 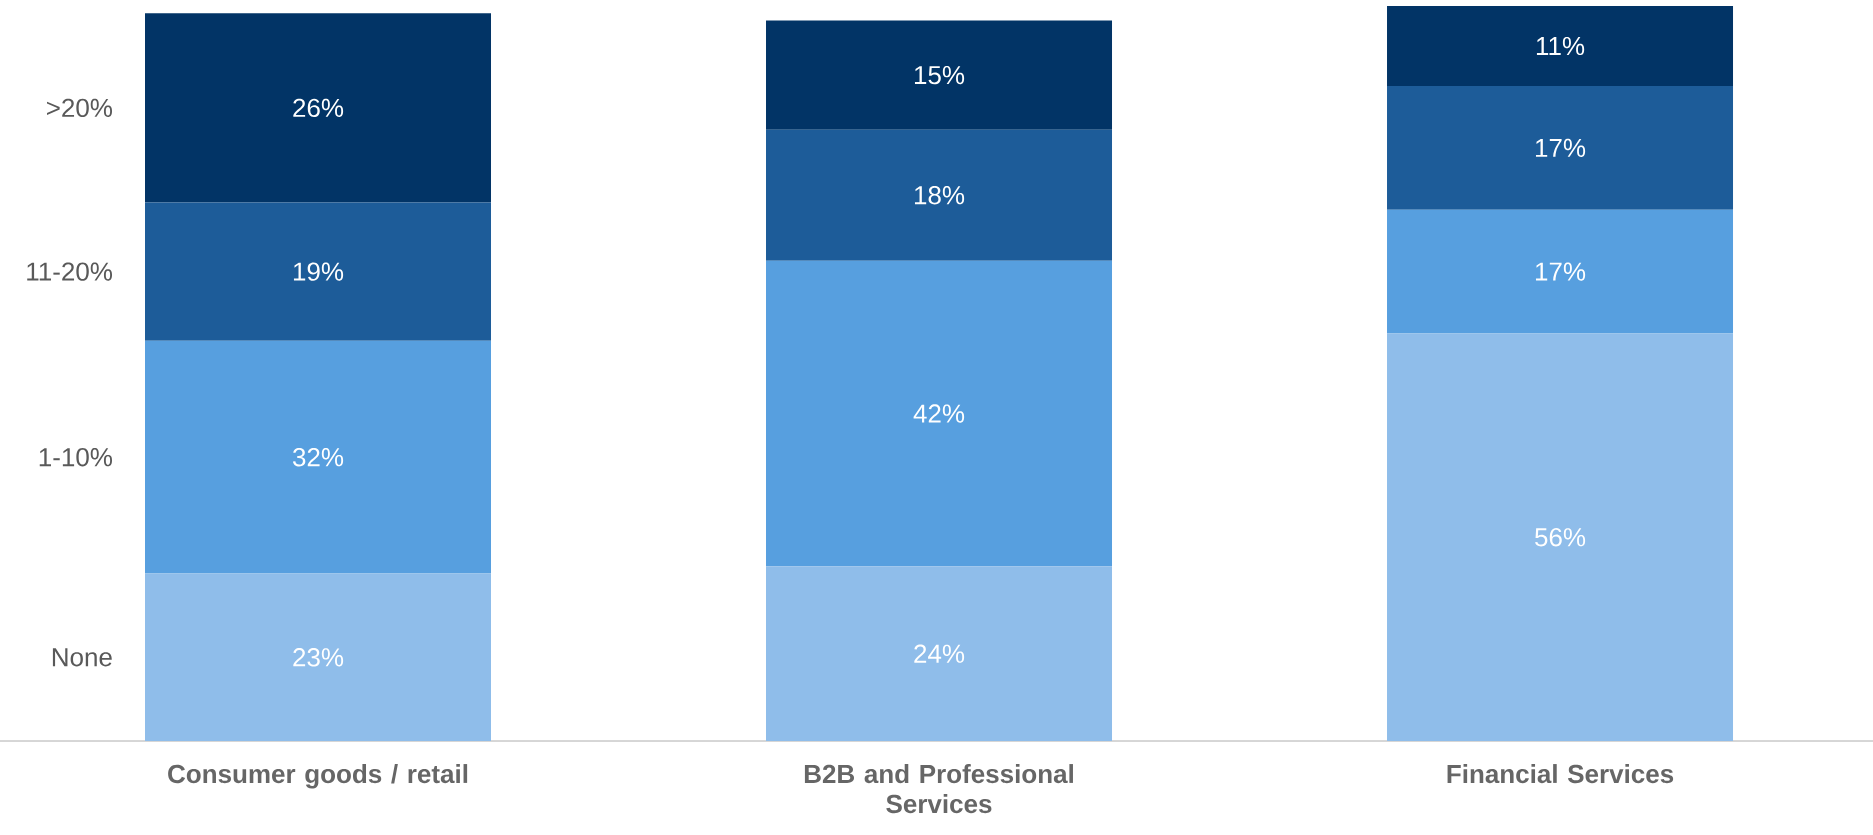 What do you see at coordinates (76, 457) in the screenshot?
I see `series-label: 1-10%` at bounding box center [76, 457].